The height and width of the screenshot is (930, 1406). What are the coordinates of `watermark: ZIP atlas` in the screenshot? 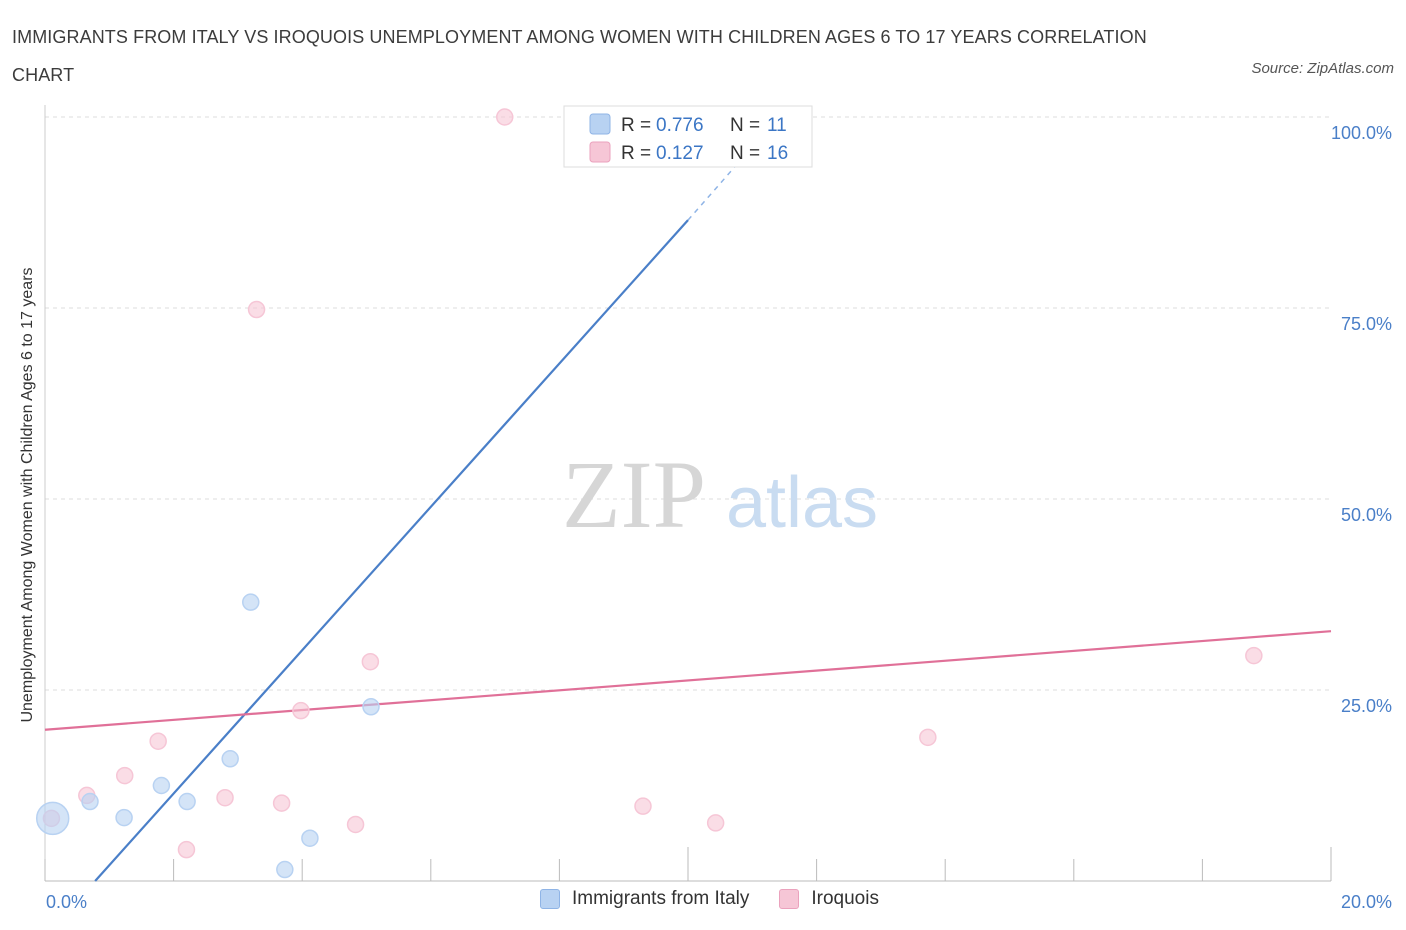 It's located at (720, 494).